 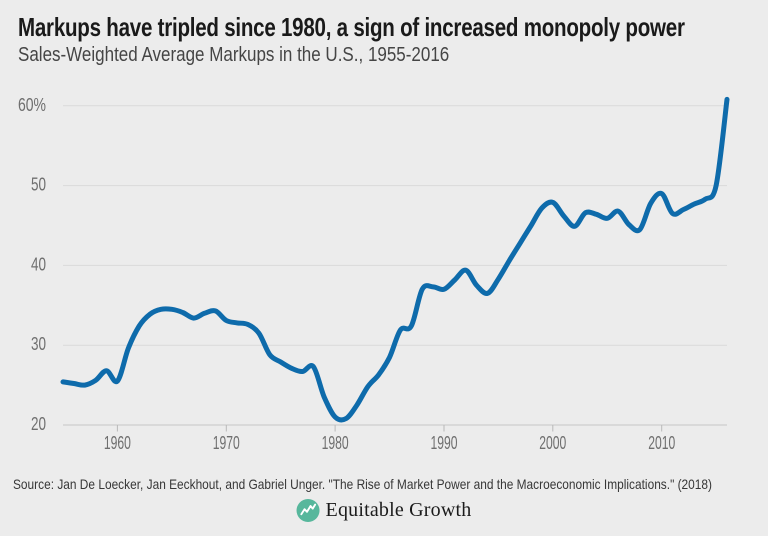 I want to click on x-tick-label: 1970, so click(x=226, y=443).